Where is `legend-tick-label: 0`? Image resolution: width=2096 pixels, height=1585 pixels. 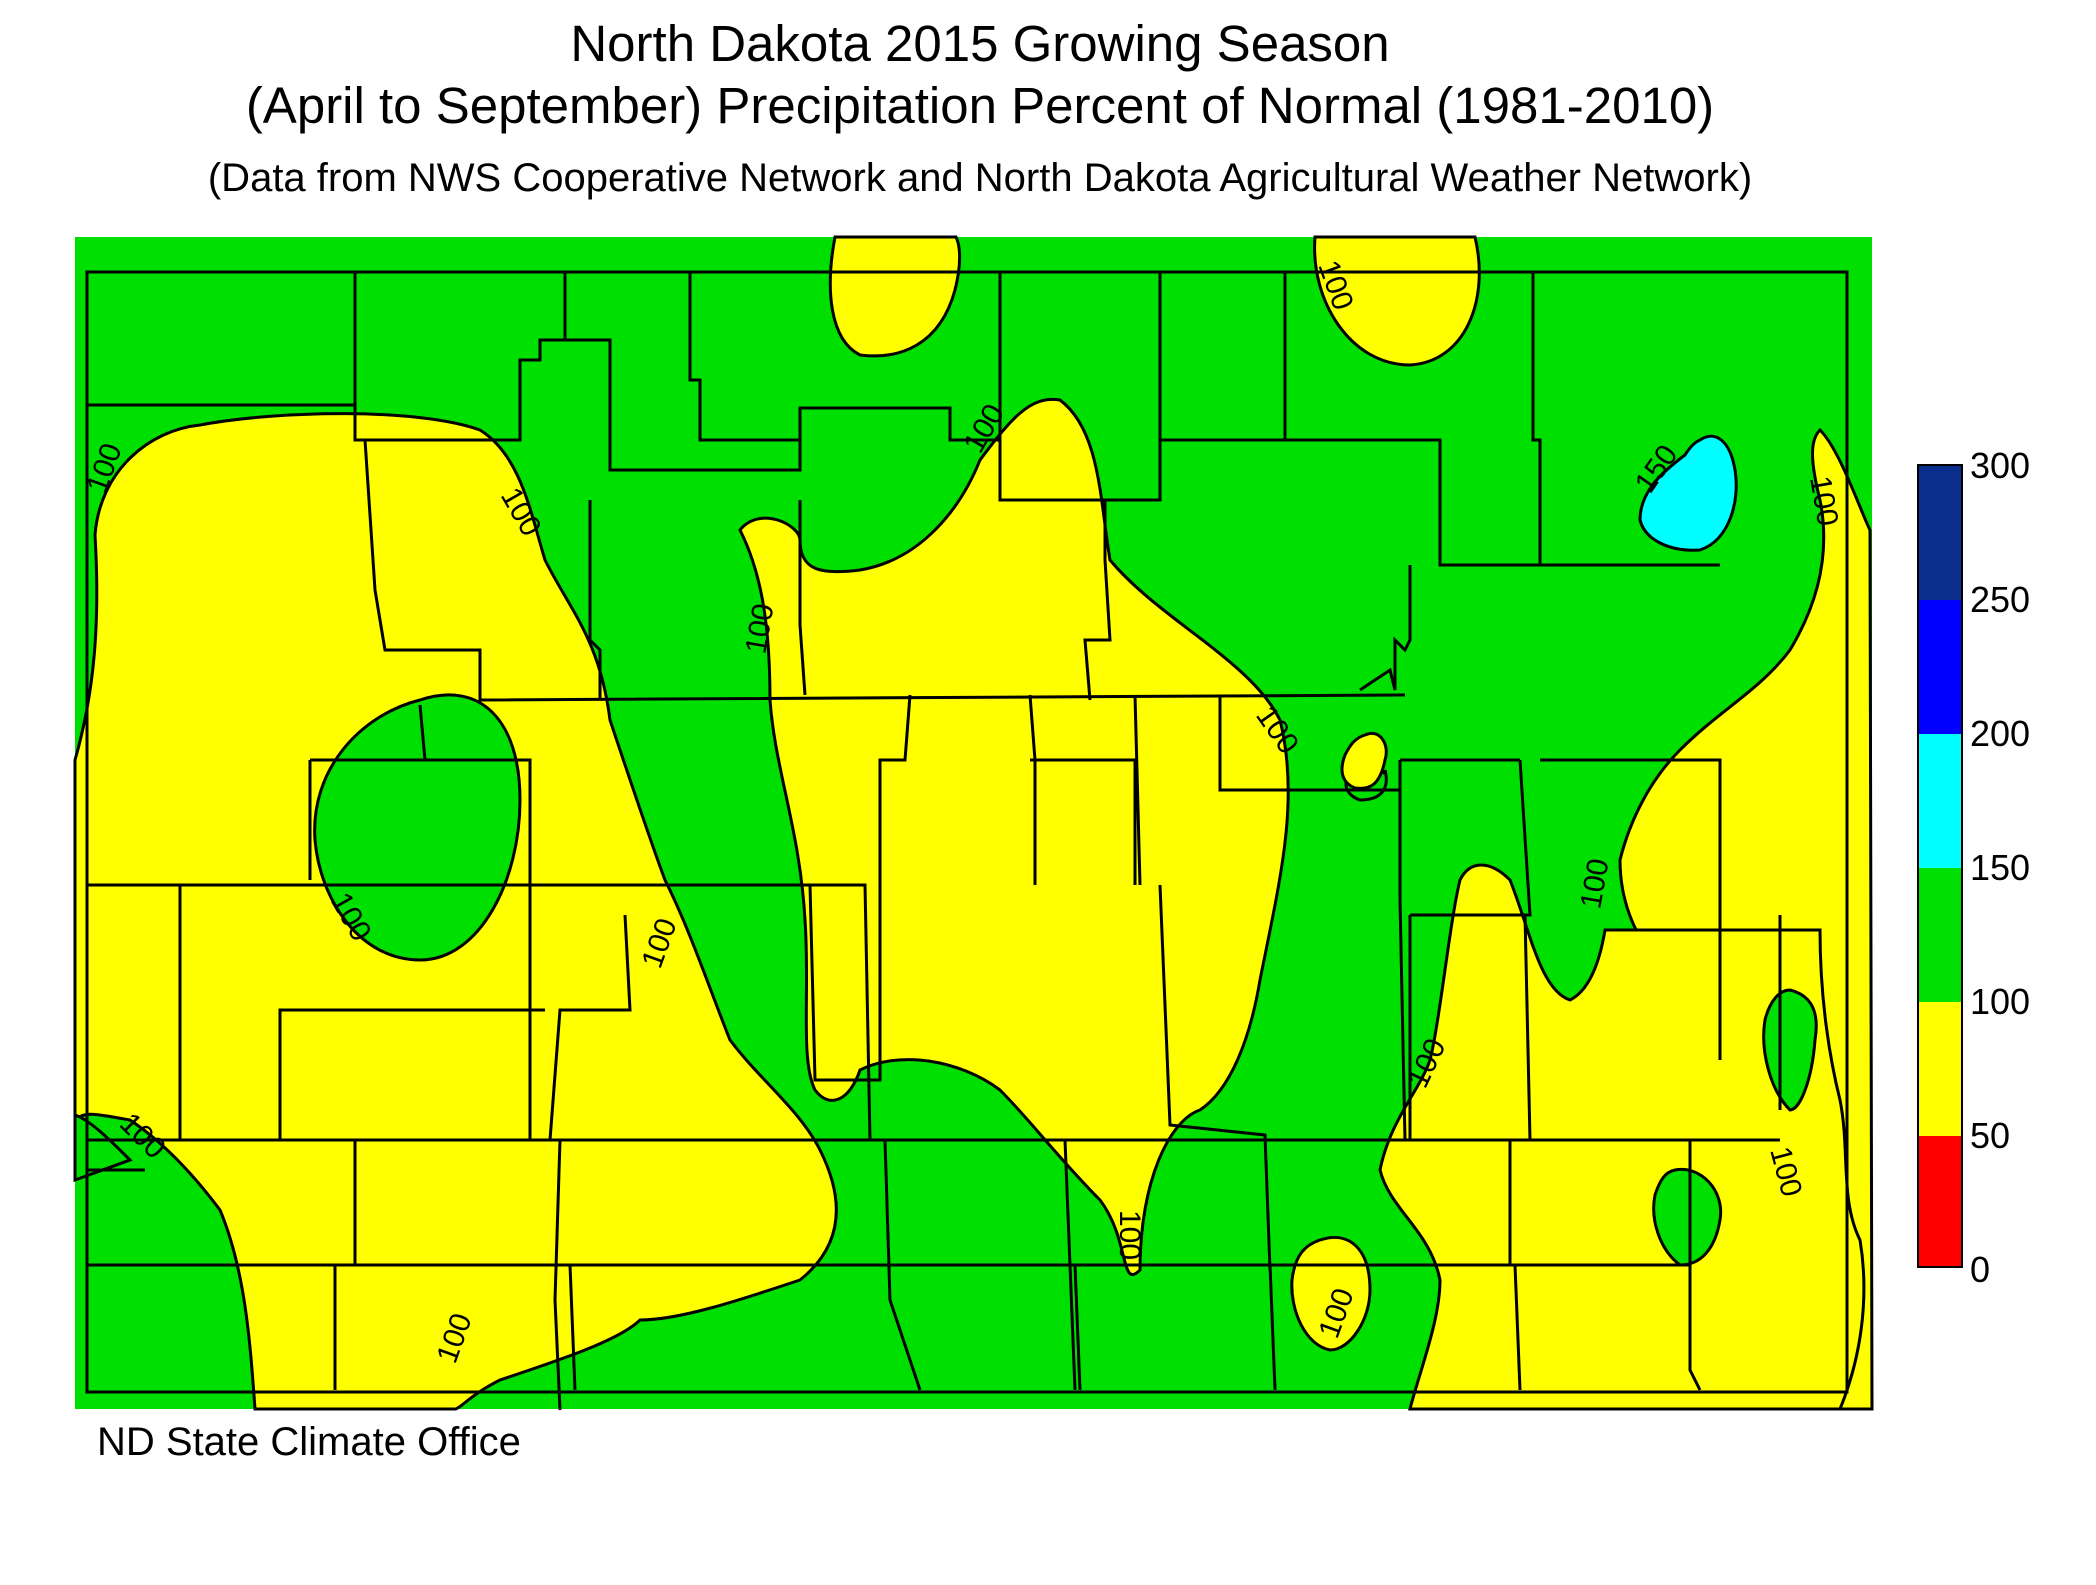 legend-tick-label: 0 is located at coordinates (1980, 1269).